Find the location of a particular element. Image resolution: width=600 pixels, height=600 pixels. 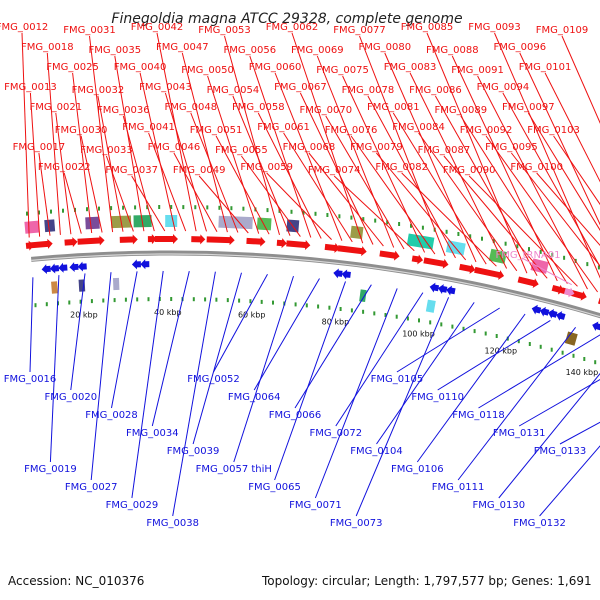

backbone-highlight is located at coordinates (315, 285).